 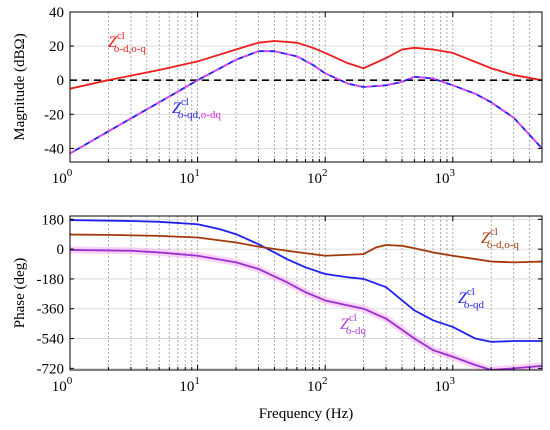 I want to click on phase-y-axis-label: Phase (deg), so click(x=20, y=293).